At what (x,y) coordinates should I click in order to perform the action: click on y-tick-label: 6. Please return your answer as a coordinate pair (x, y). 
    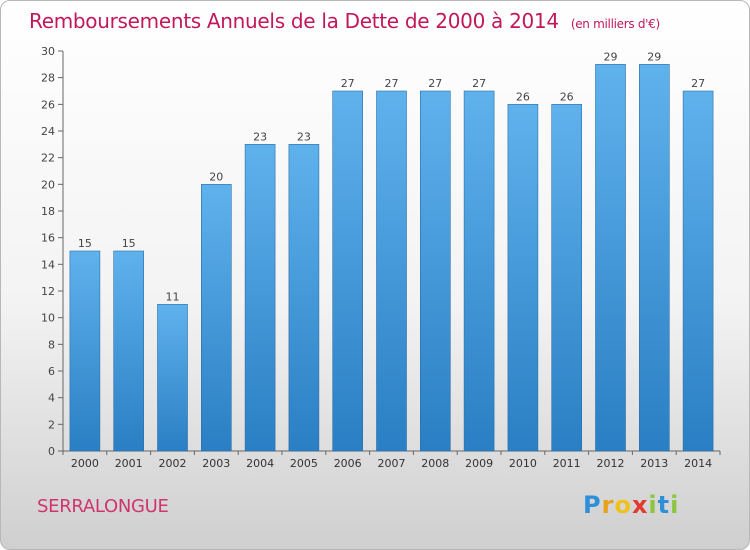
    Looking at the image, I should click on (51, 371).